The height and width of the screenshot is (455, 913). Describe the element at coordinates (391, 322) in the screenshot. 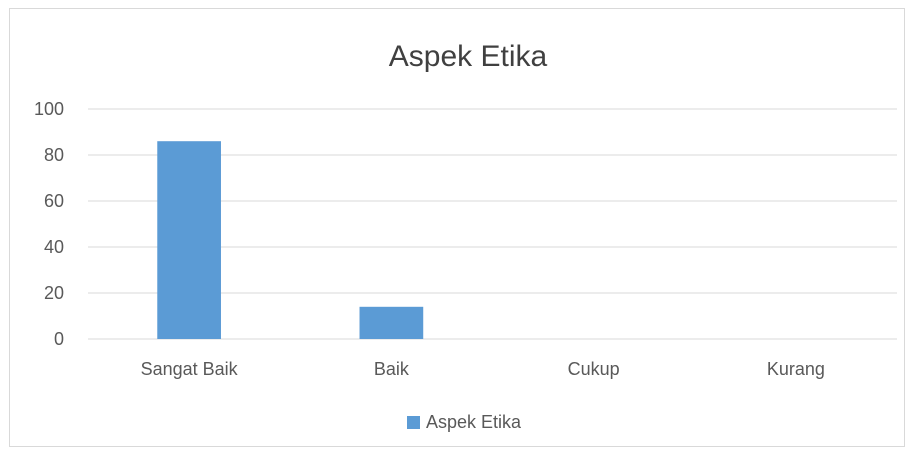

I see `bar-baik` at that location.